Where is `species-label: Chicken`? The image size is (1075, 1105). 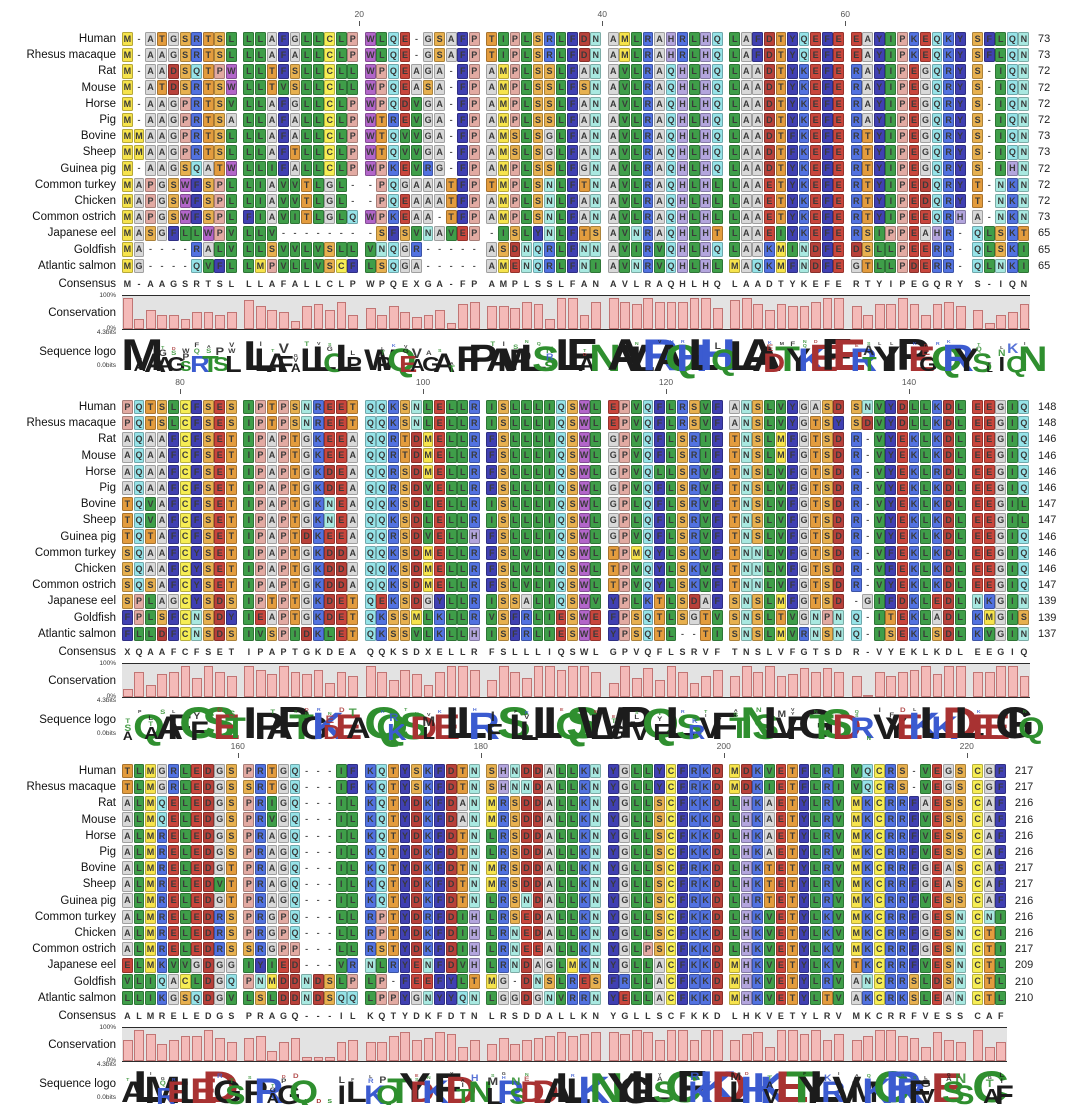 species-label: Chicken is located at coordinates (95, 568).